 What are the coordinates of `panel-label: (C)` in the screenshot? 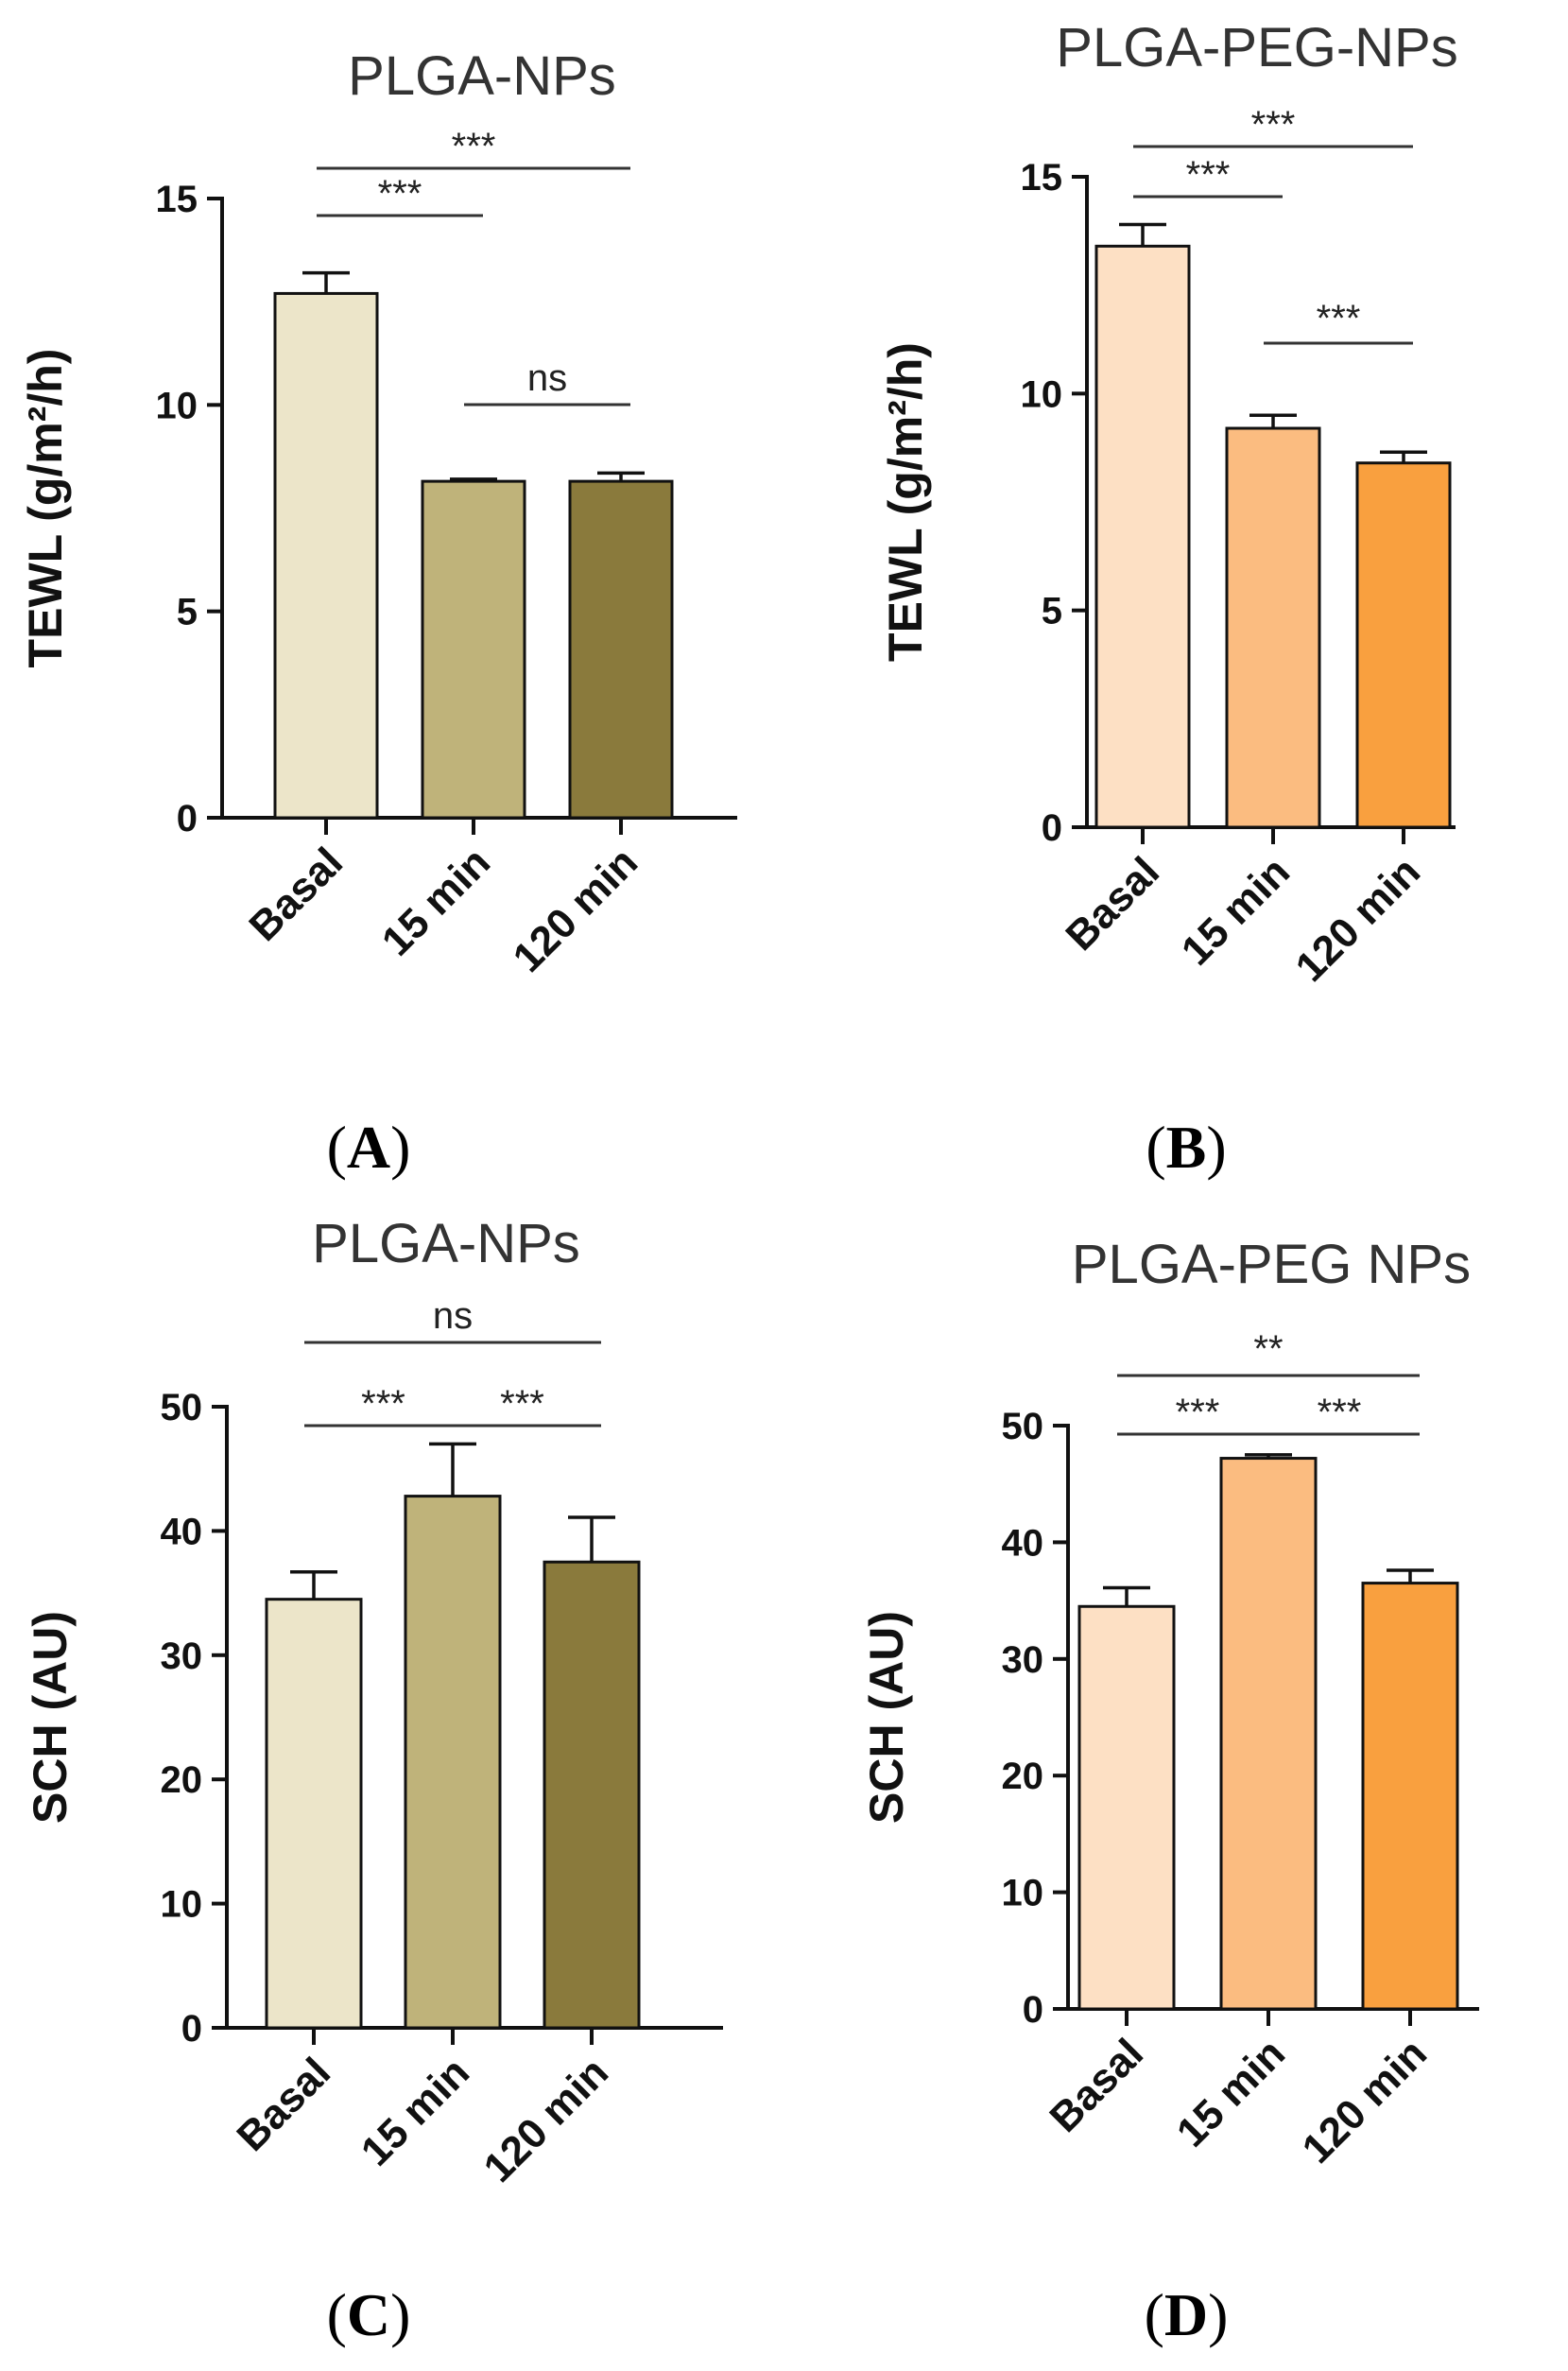 It's located at (369, 2314).